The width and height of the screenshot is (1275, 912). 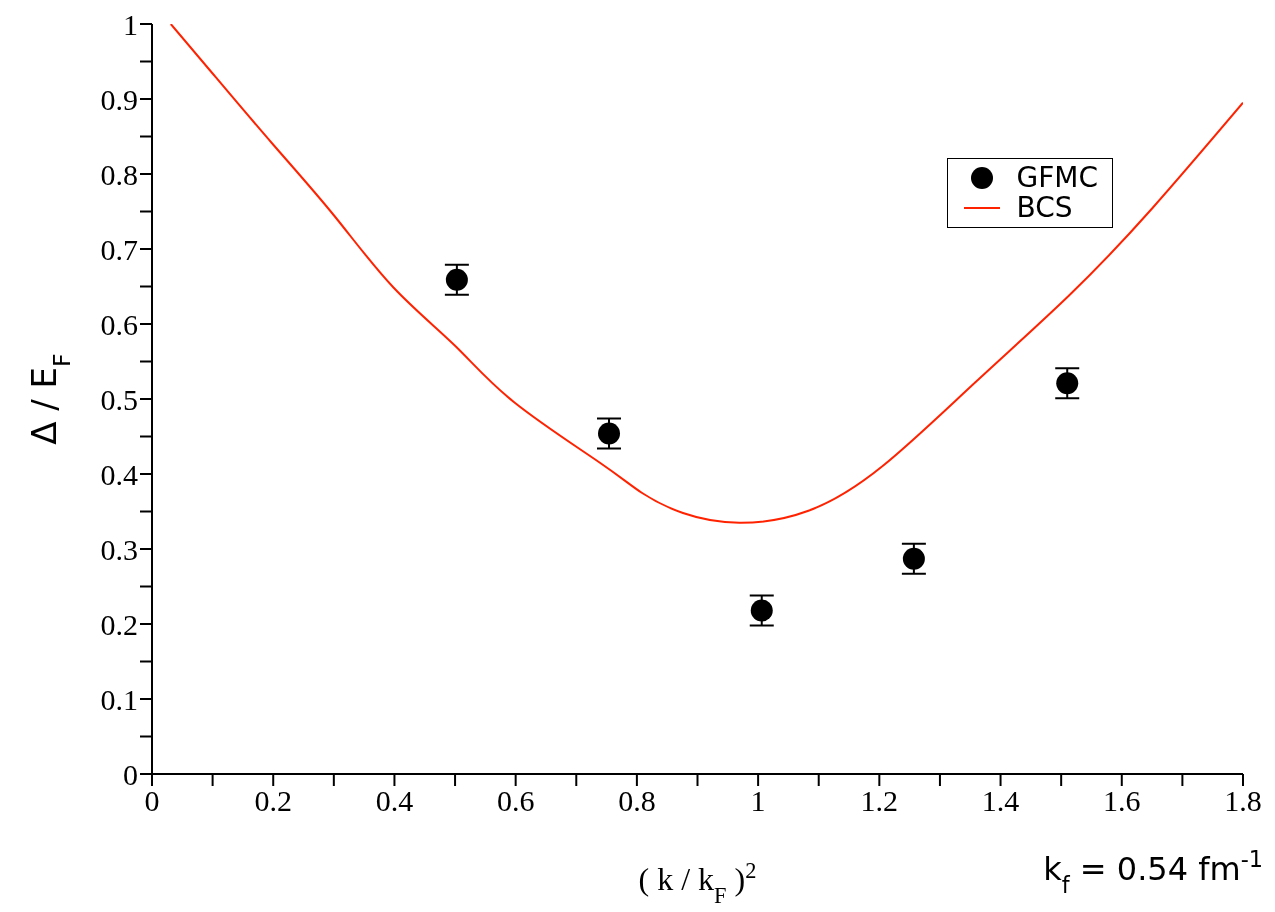 I want to click on x-tick-label: 0.6, so click(x=515, y=801).